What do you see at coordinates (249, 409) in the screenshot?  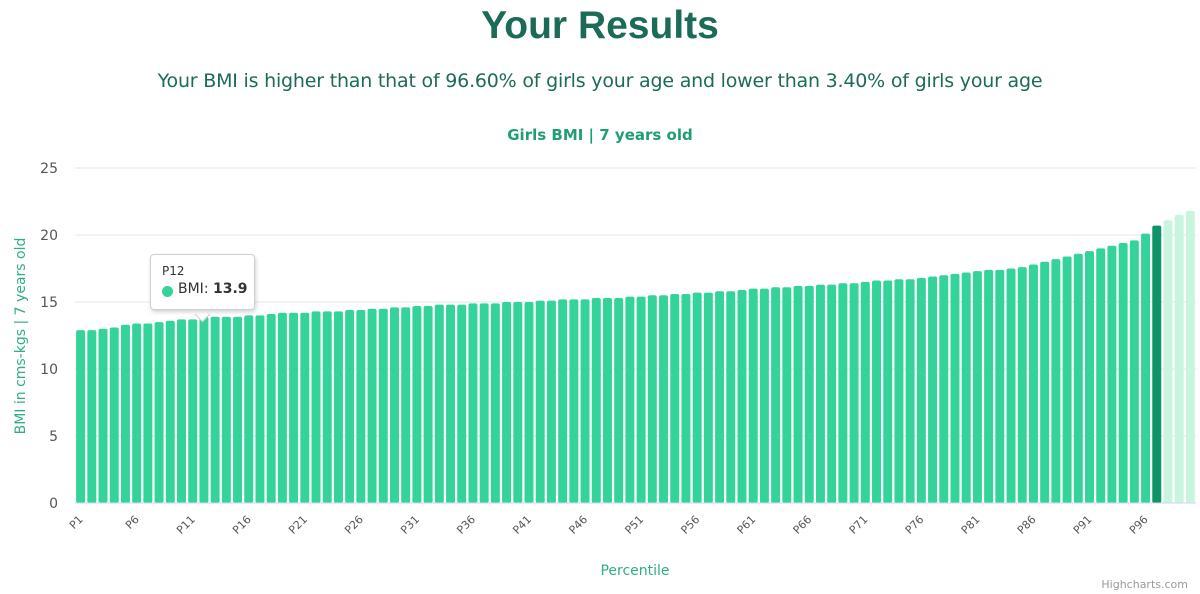 I see `bar-p16` at bounding box center [249, 409].